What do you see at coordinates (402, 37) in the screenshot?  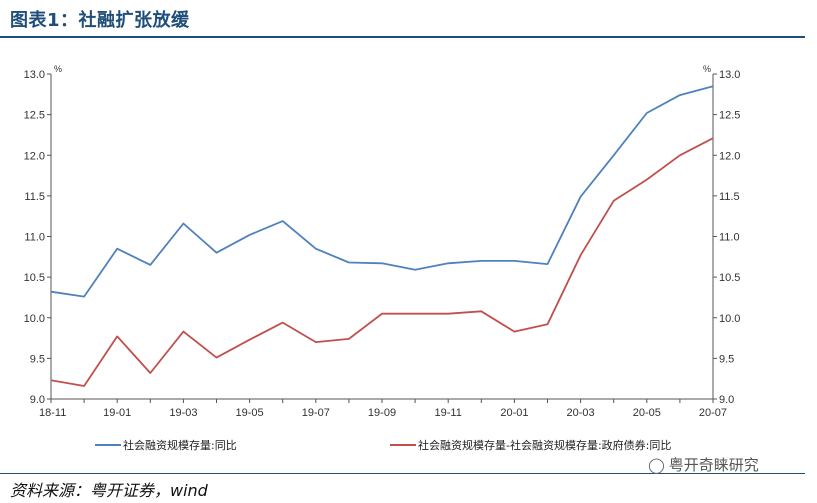 I see `title-divider` at bounding box center [402, 37].